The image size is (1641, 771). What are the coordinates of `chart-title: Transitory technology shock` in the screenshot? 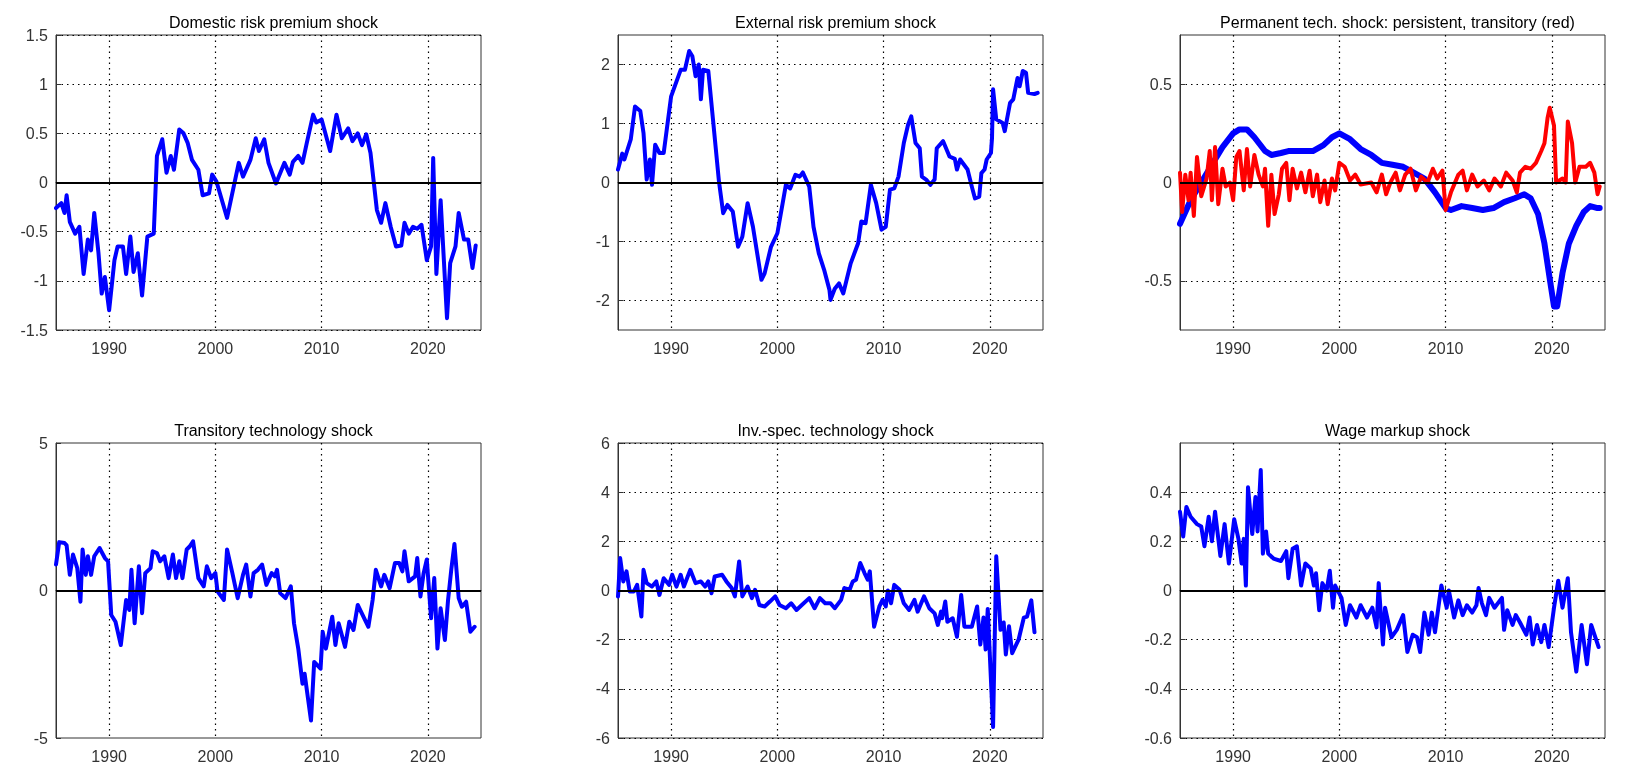 It's located at (274, 430).